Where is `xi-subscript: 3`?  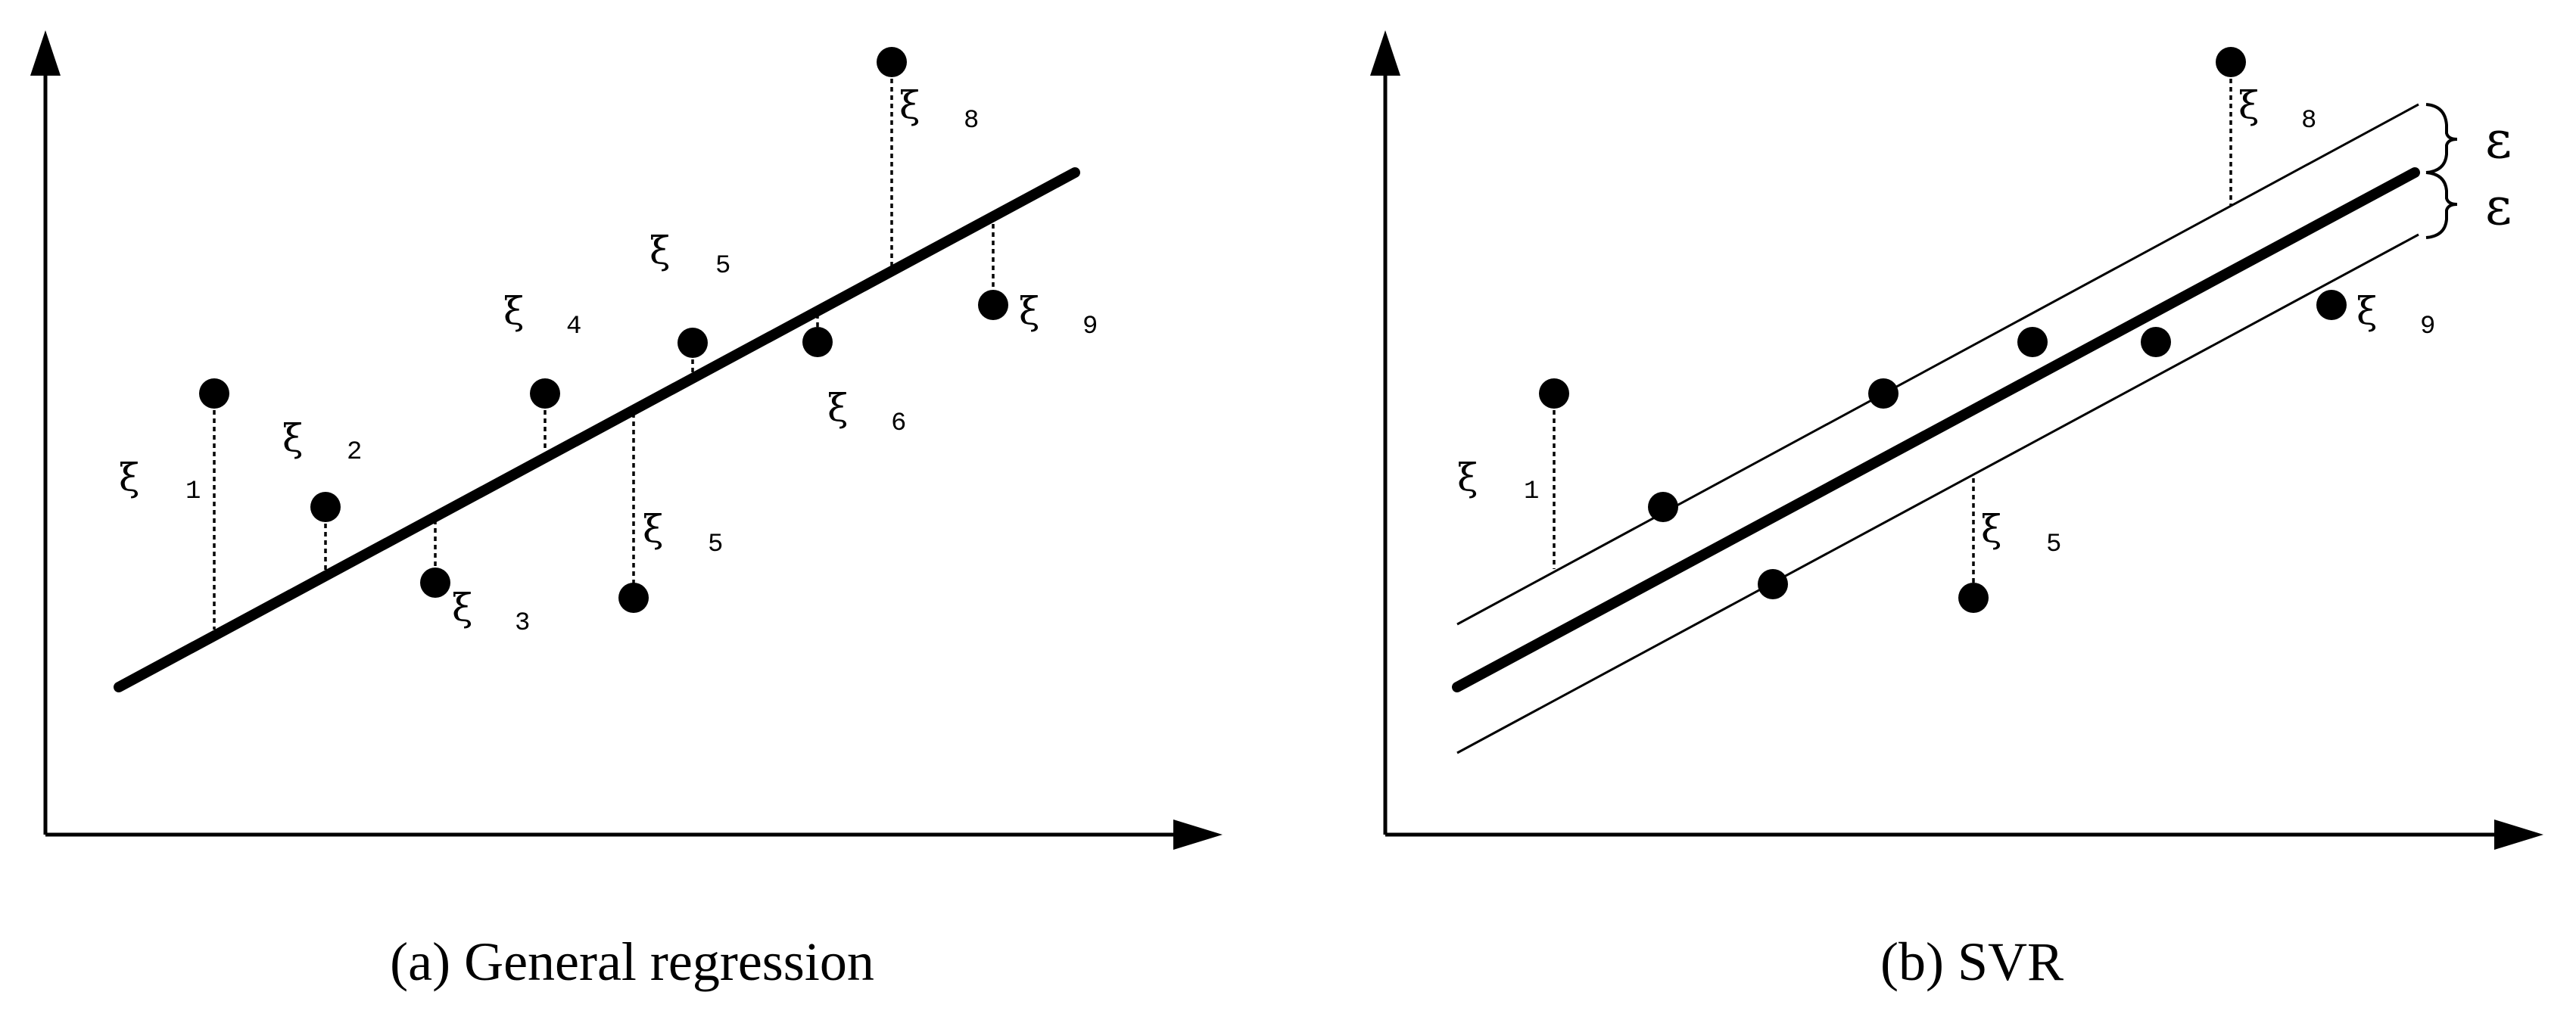
xi-subscript: 3 is located at coordinates (522, 623).